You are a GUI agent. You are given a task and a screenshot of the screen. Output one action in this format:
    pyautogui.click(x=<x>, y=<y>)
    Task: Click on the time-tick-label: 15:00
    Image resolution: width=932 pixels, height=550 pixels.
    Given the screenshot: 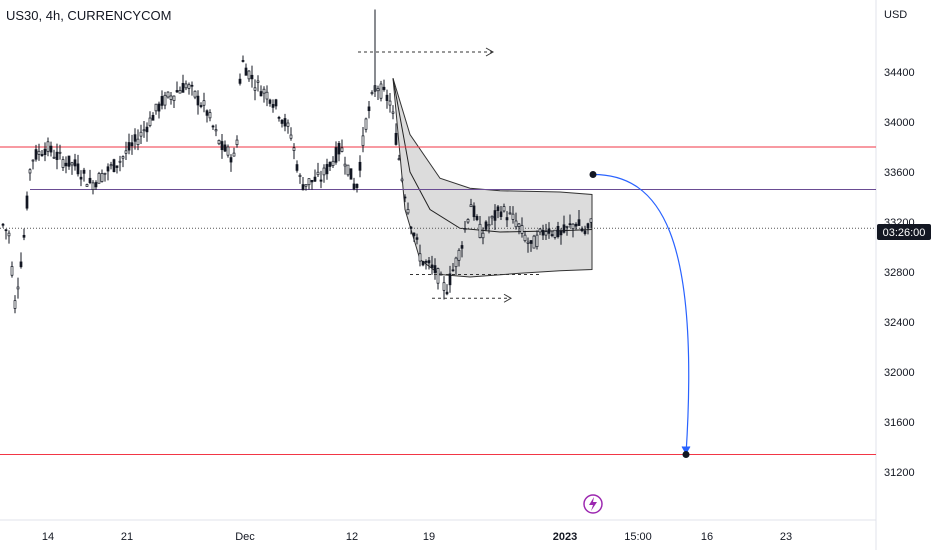 What is the action you would take?
    pyautogui.click(x=638, y=537)
    